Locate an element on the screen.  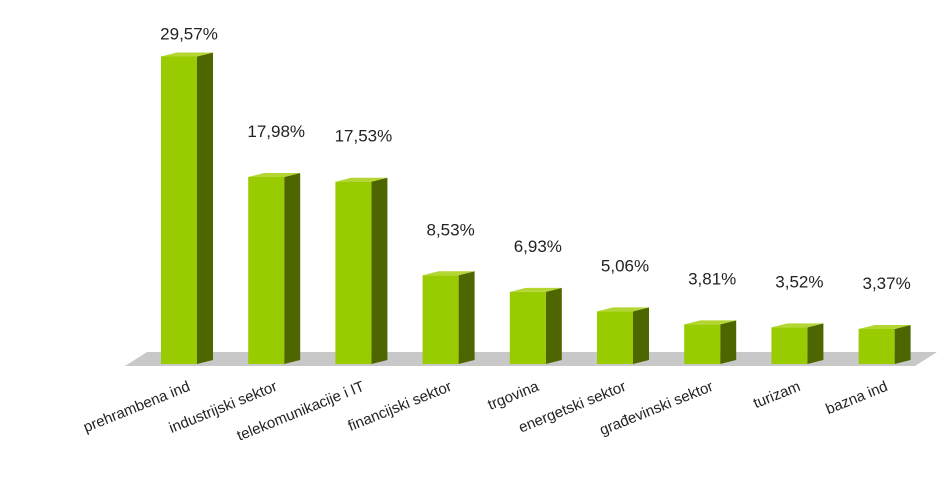
category-label: turizam is located at coordinates (777, 395).